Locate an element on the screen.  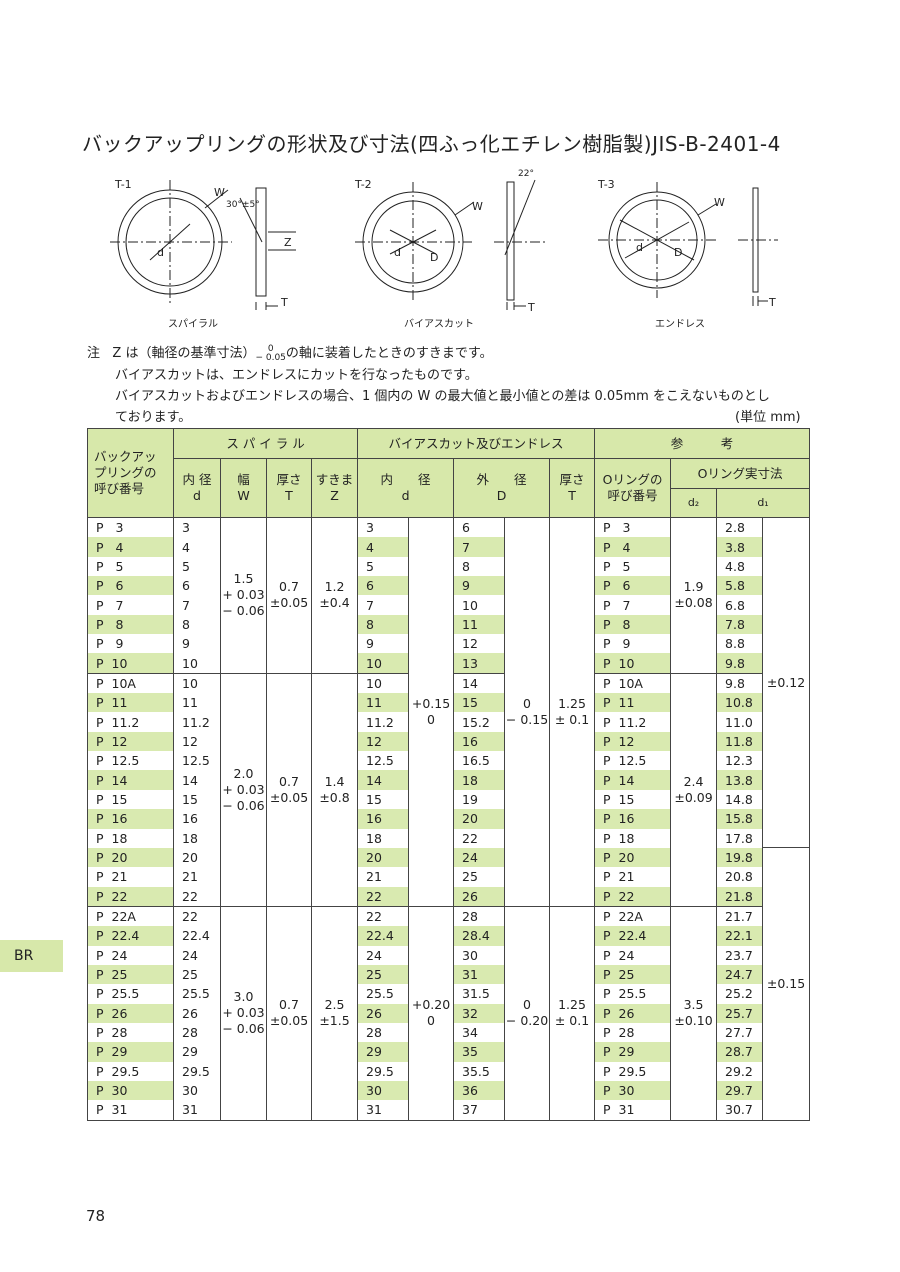
table-cell: 5 is located at coordinates (383, 566).